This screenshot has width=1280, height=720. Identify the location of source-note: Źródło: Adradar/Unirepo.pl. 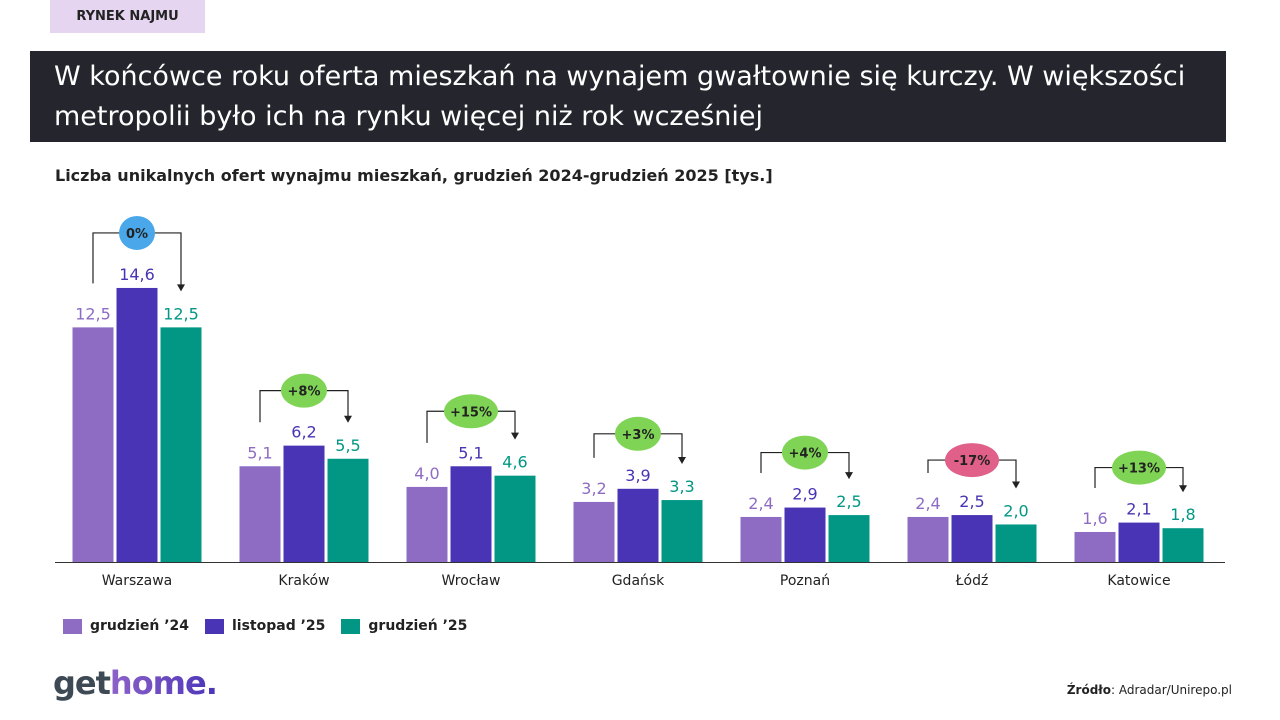
(1149, 690).